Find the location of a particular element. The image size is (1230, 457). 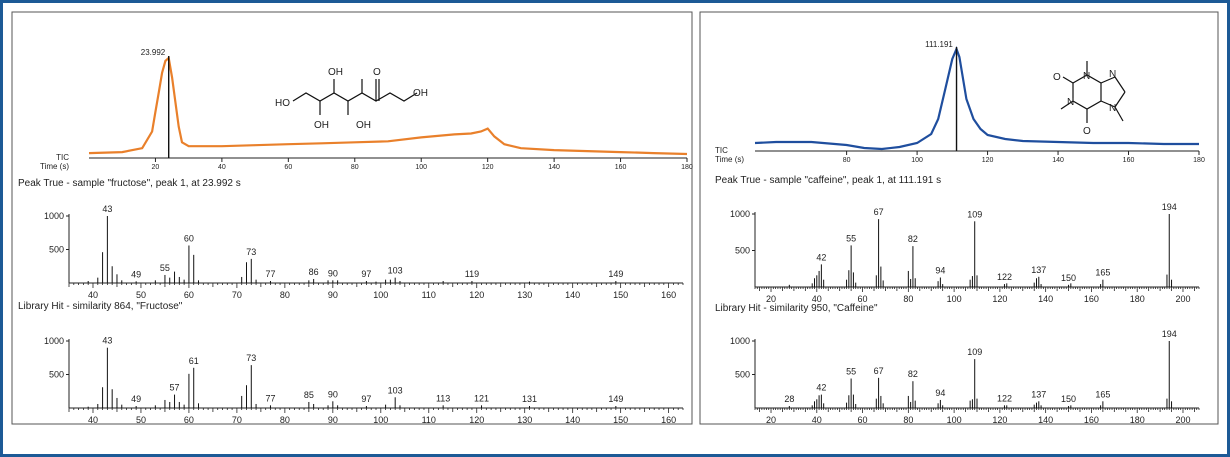

peak-label: 49 is located at coordinates (136, 399).